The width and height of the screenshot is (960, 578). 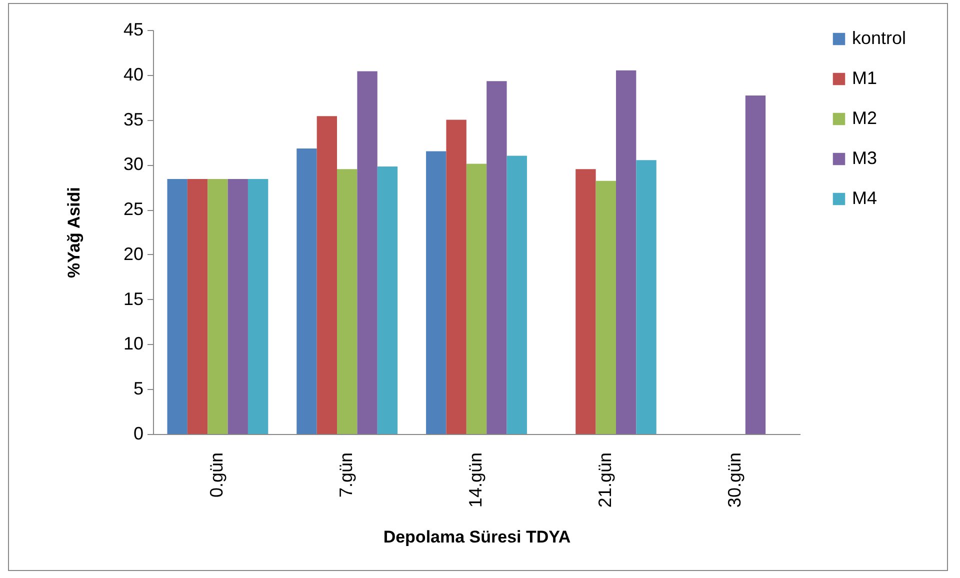 What do you see at coordinates (138, 388) in the screenshot?
I see `y-tick-label: 5` at bounding box center [138, 388].